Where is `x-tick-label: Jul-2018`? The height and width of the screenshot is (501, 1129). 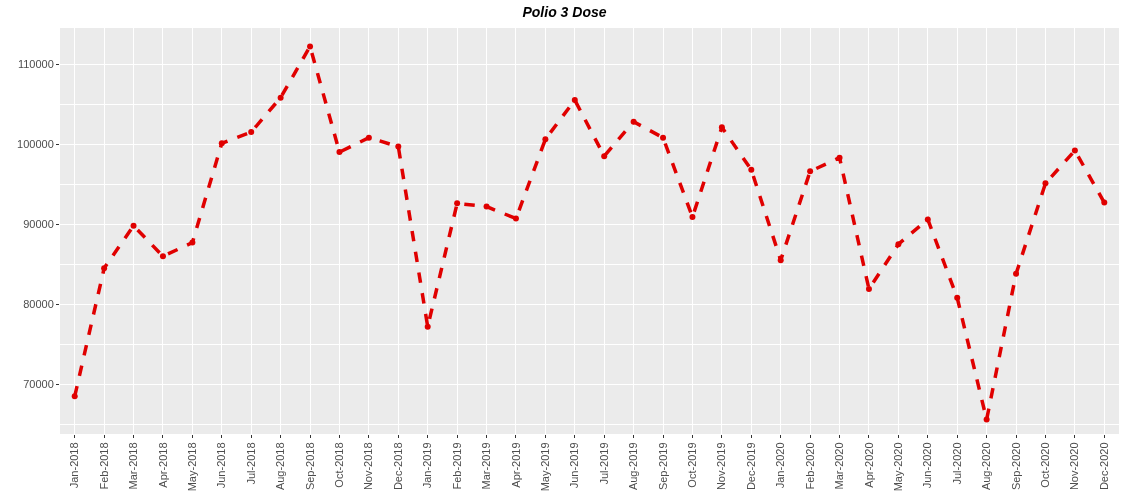 x-tick-label: Jul-2018 is located at coordinates (250, 463).